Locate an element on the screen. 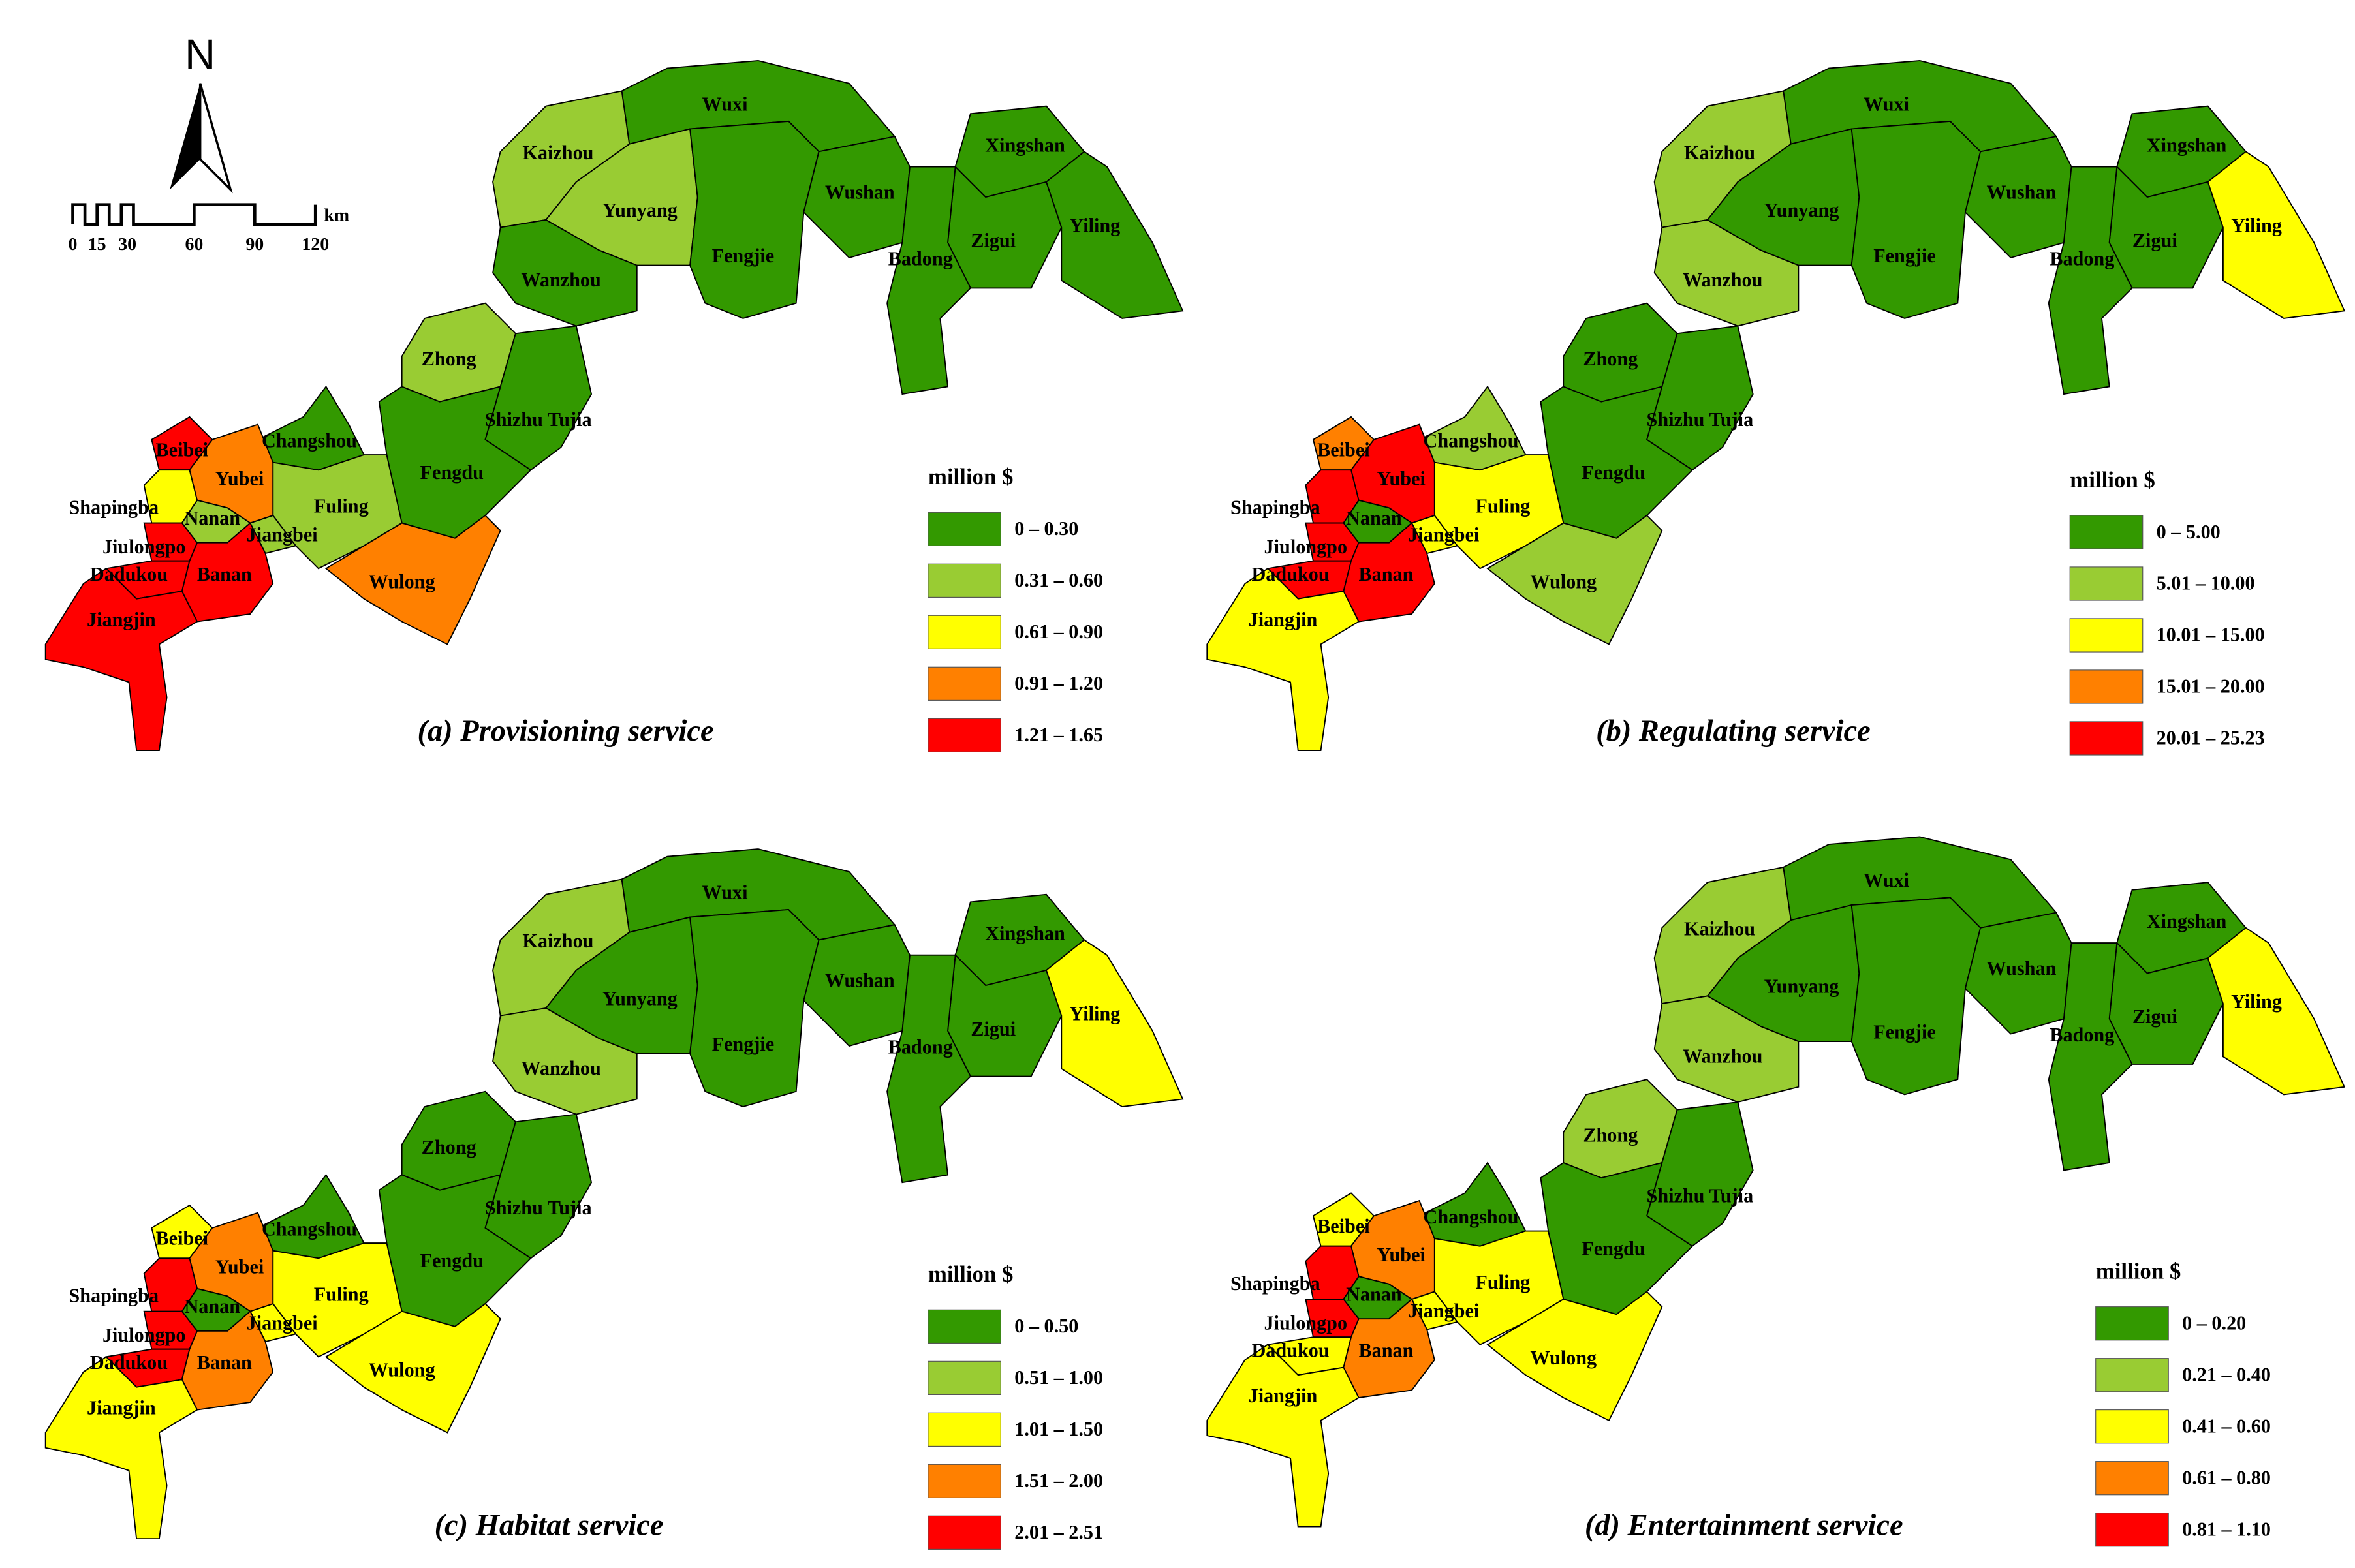  legend-label: 0.41 – 0.60 is located at coordinates (2227, 1426).